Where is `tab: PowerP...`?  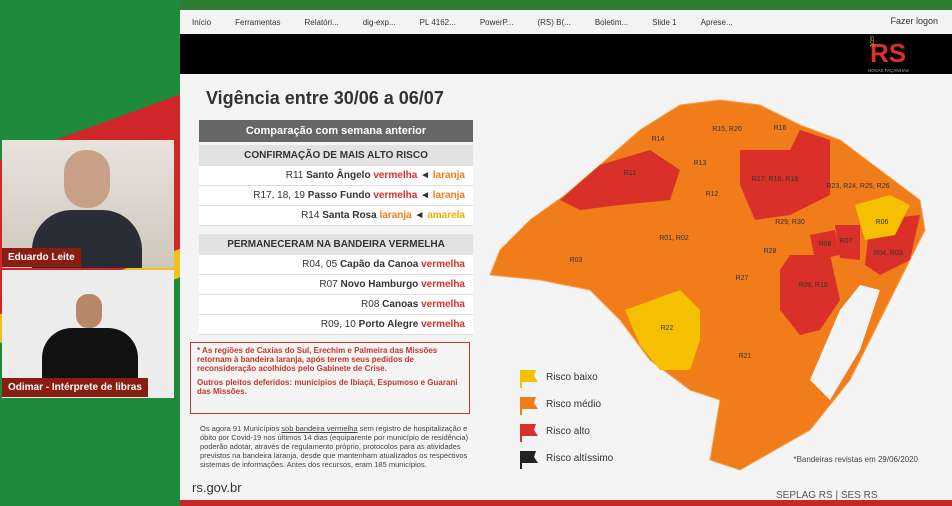
tab: PowerP... is located at coordinates (496, 22).